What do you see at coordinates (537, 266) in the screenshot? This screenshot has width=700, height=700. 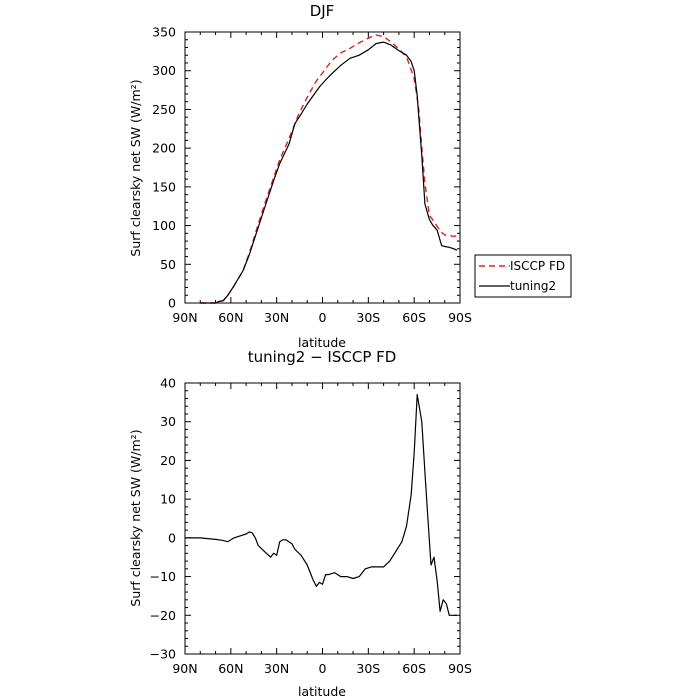 I see `legend-label-isccp-fd: ISCCP FD` at bounding box center [537, 266].